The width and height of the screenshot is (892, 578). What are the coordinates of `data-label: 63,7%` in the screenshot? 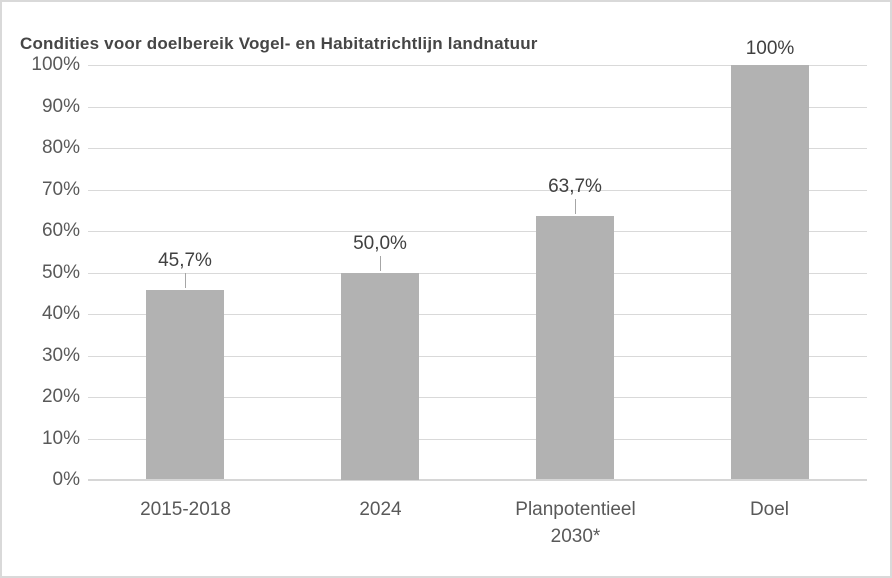 It's located at (575, 186).